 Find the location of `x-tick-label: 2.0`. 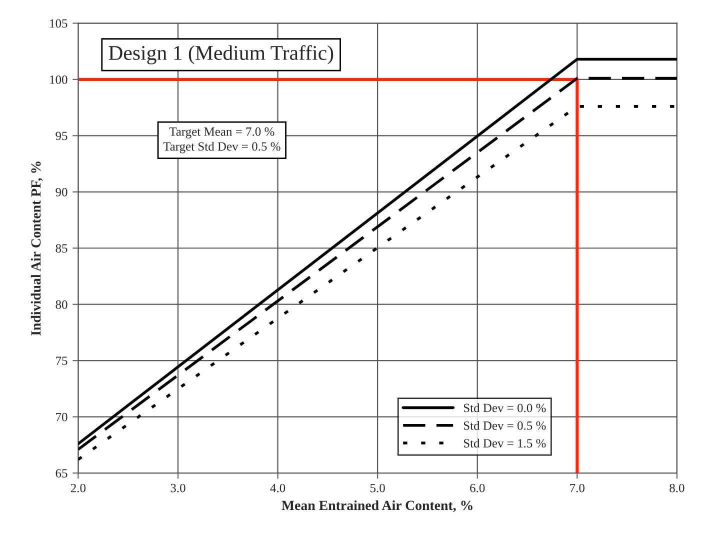

x-tick-label: 2.0 is located at coordinates (78, 488).